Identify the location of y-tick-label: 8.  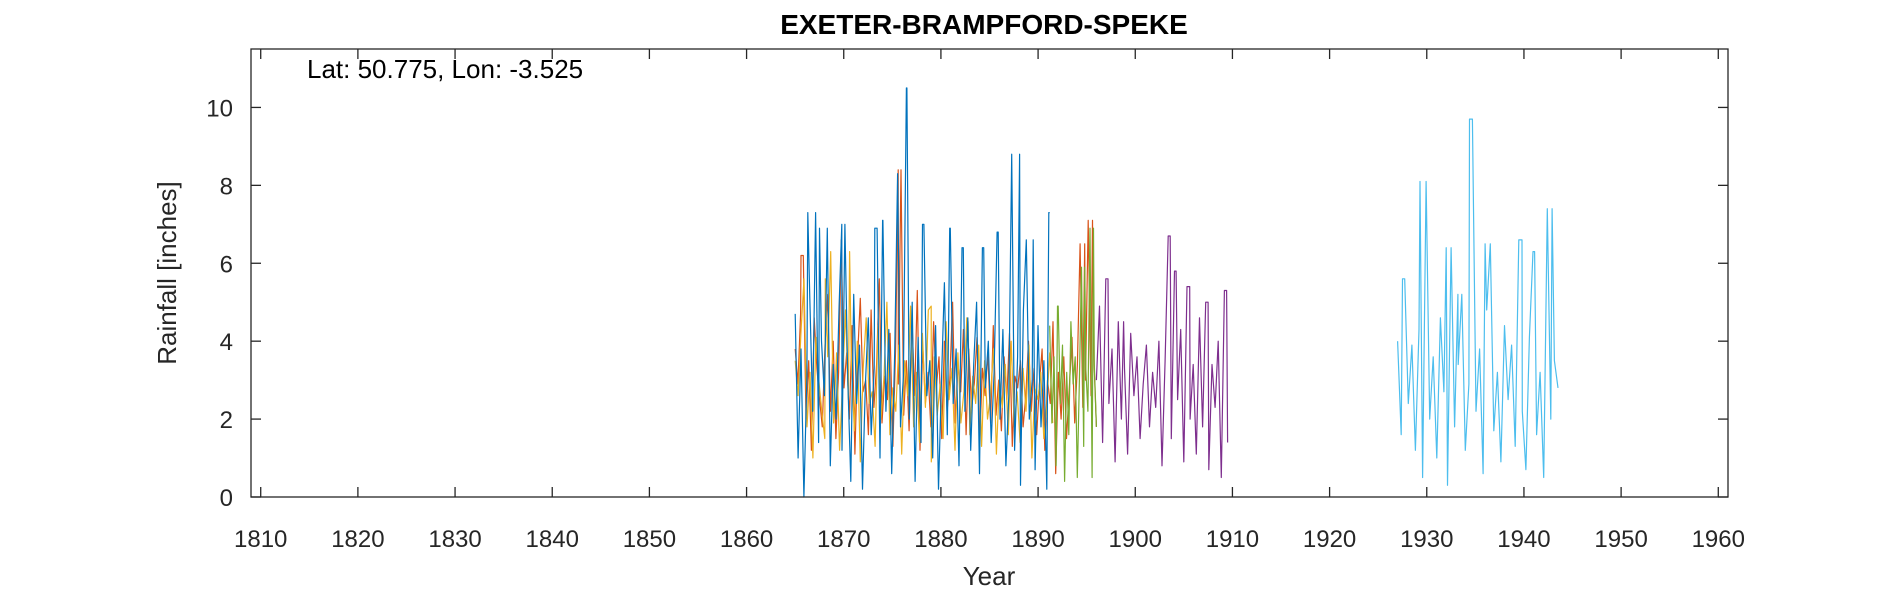
(226, 186).